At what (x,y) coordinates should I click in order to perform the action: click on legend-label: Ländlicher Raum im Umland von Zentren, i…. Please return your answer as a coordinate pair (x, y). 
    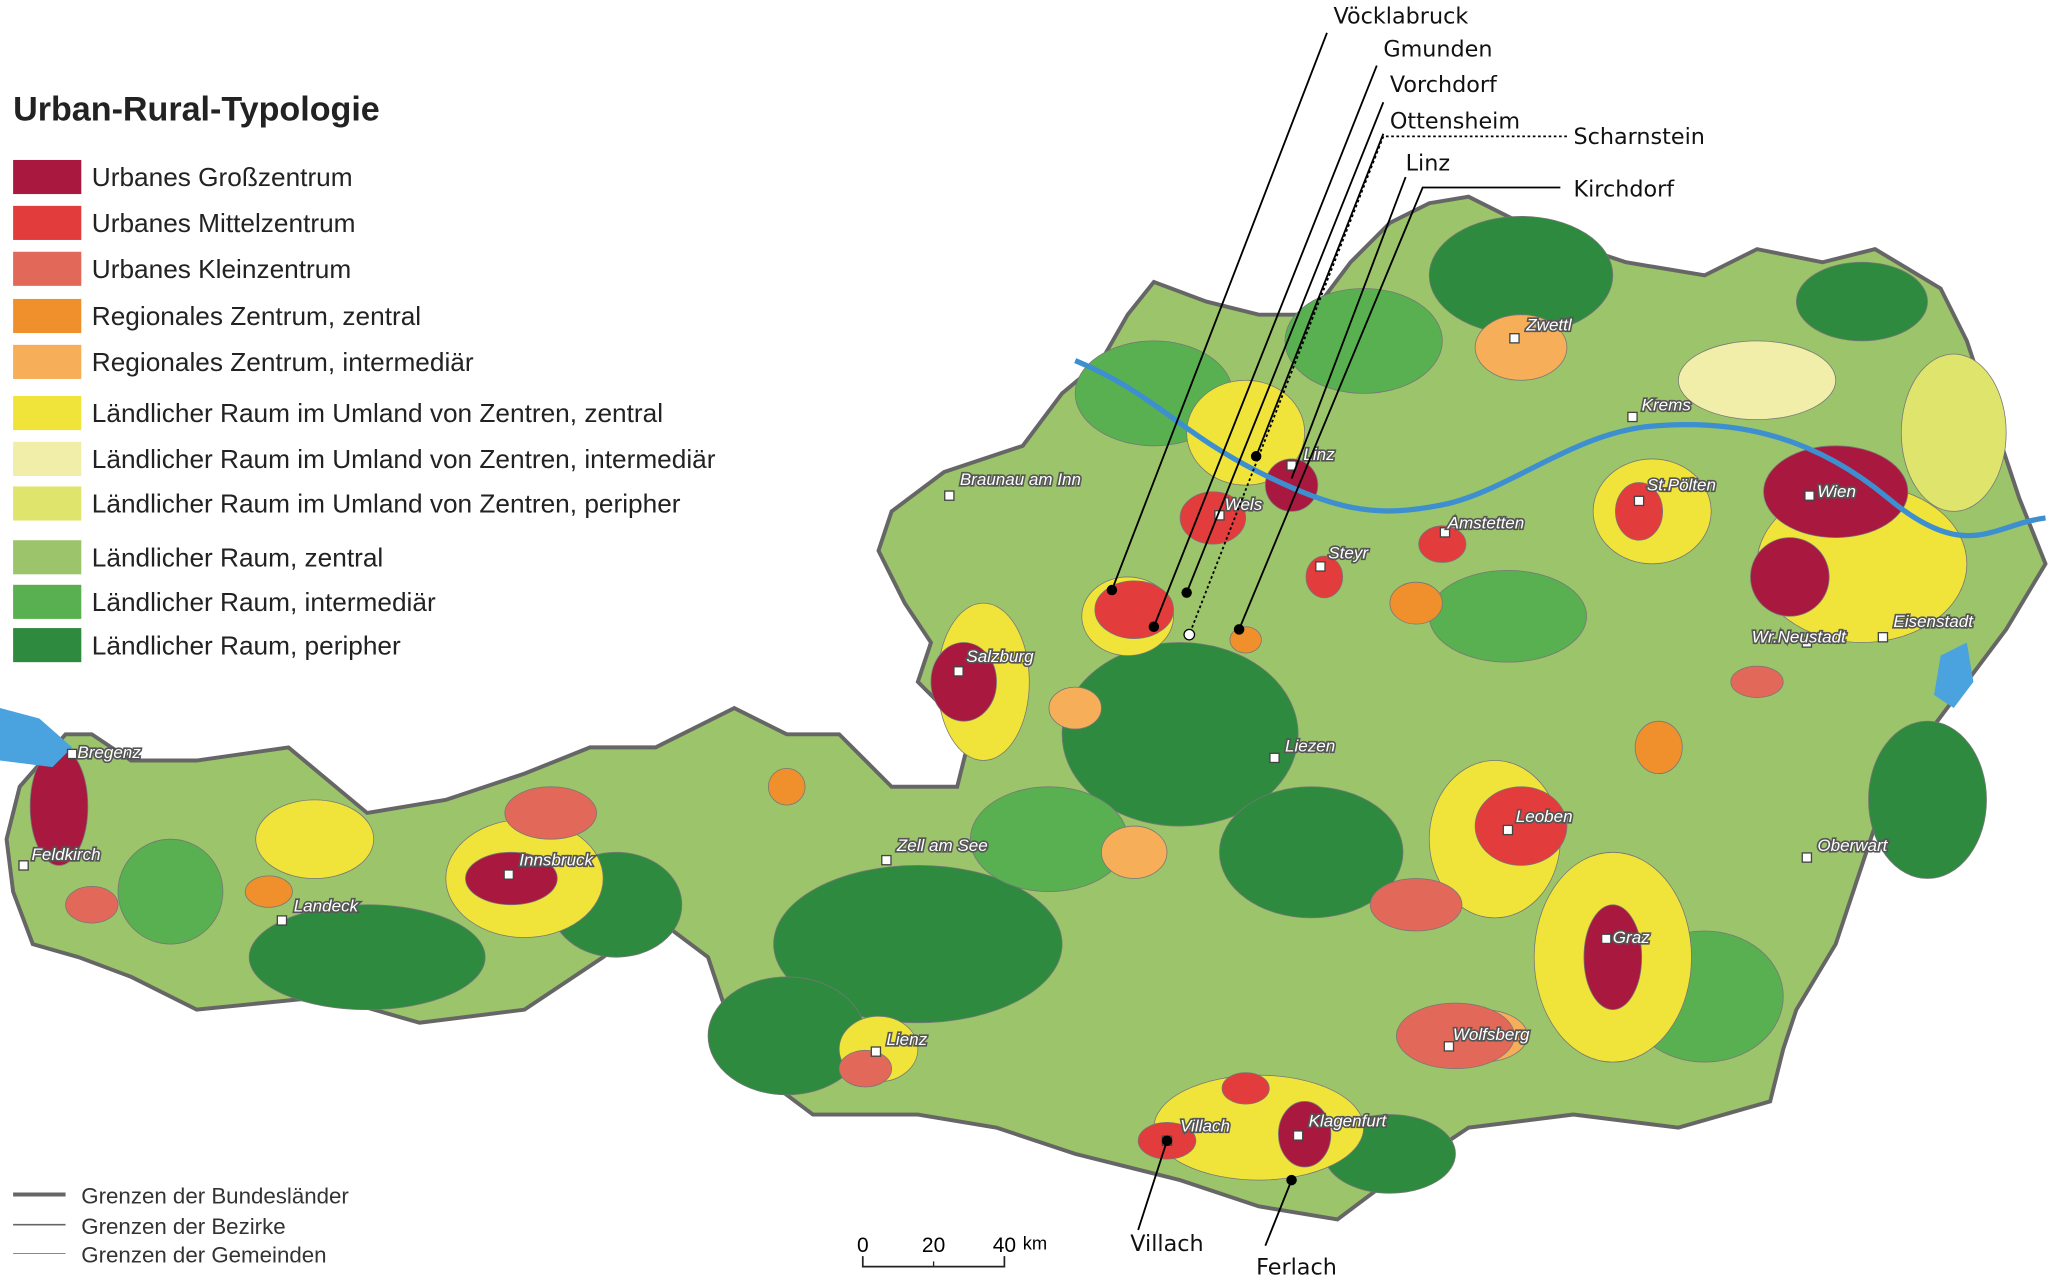
    Looking at the image, I should click on (404, 459).